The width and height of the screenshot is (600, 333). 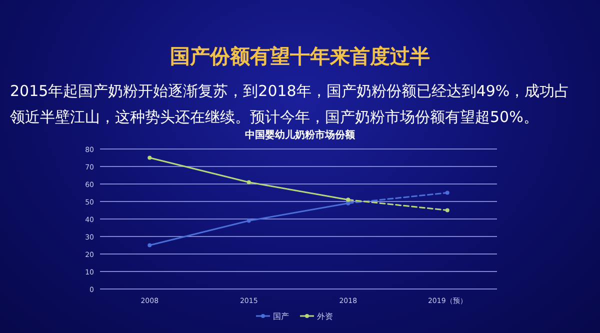 What do you see at coordinates (300, 135) in the screenshot?
I see `text: 中国婴幼儿奶粉市场份额` at bounding box center [300, 135].